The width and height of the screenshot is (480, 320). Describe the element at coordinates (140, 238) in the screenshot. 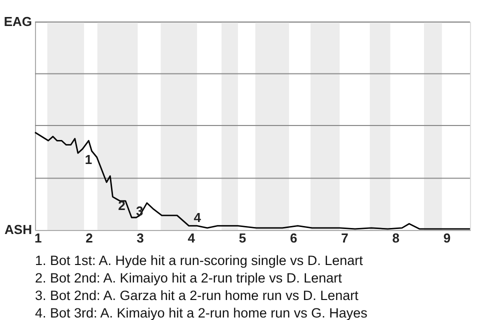

I see `x-tick-label: 3` at that location.